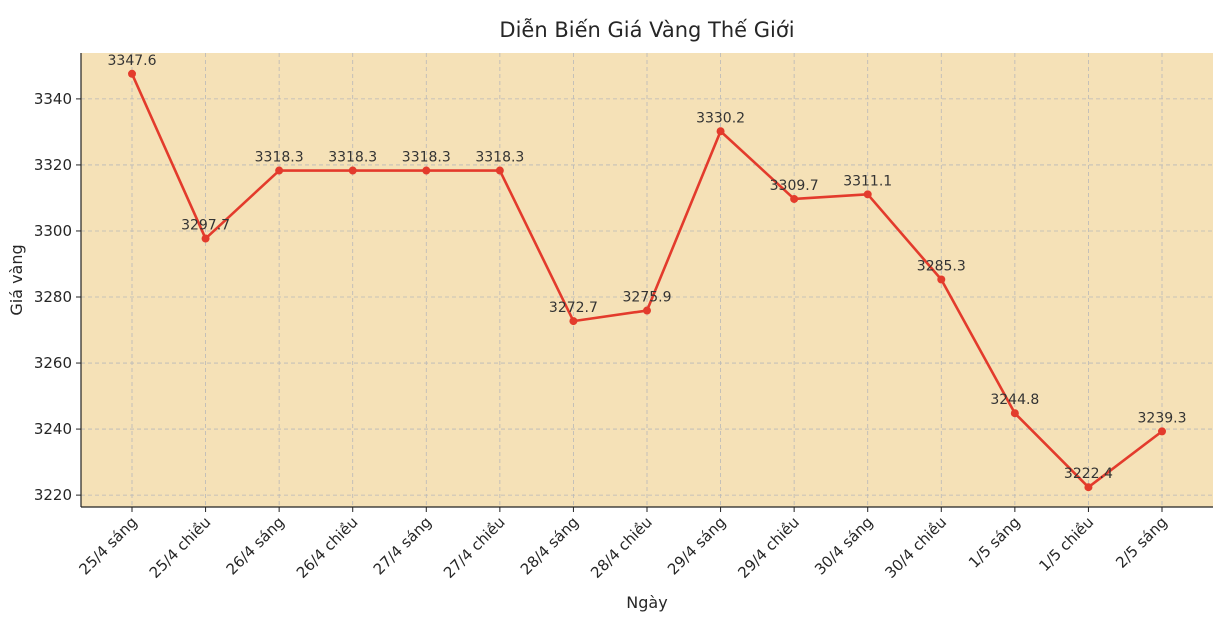 Image resolution: width=1218 pixels, height=636 pixels. What do you see at coordinates (180, 547) in the screenshot?
I see `x-tick-label: 25/4 chiều` at bounding box center [180, 547].